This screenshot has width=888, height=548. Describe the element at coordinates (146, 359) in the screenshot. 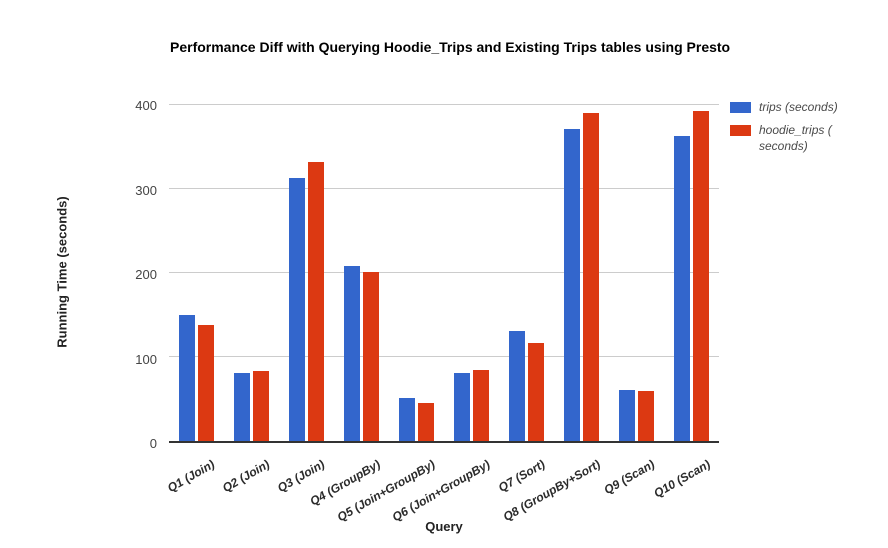

I see `y-tick-100: 100` at that location.